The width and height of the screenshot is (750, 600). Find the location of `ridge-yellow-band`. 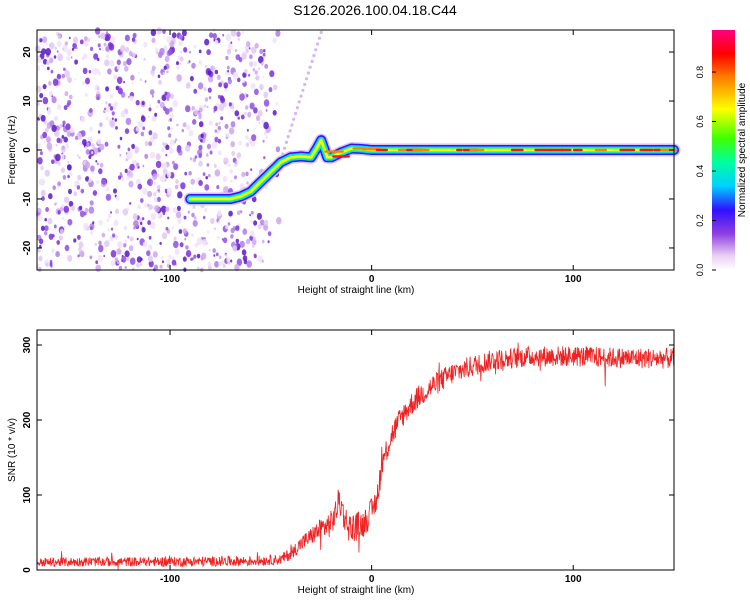

ridge-yellow-band is located at coordinates (432, 169).